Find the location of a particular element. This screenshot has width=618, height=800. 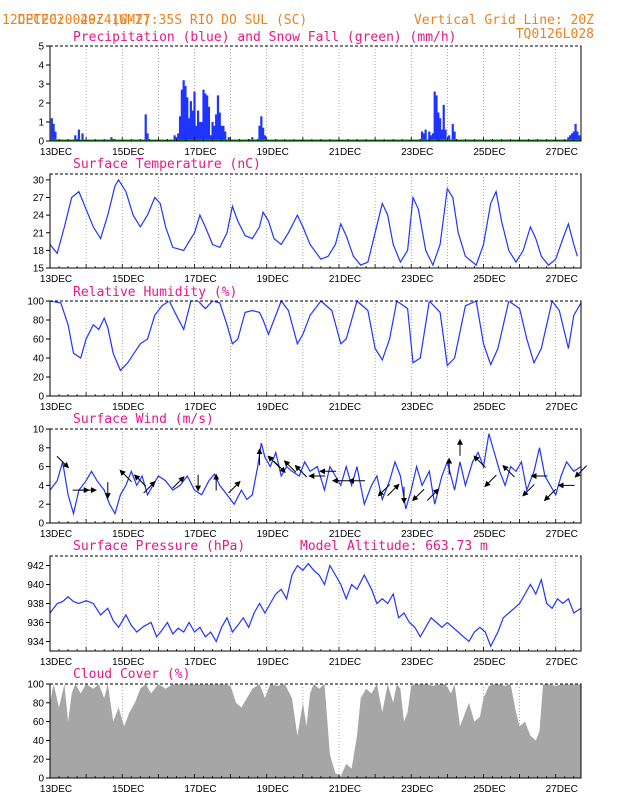

temp-ytick-label: 21 is located at coordinates (39, 233).